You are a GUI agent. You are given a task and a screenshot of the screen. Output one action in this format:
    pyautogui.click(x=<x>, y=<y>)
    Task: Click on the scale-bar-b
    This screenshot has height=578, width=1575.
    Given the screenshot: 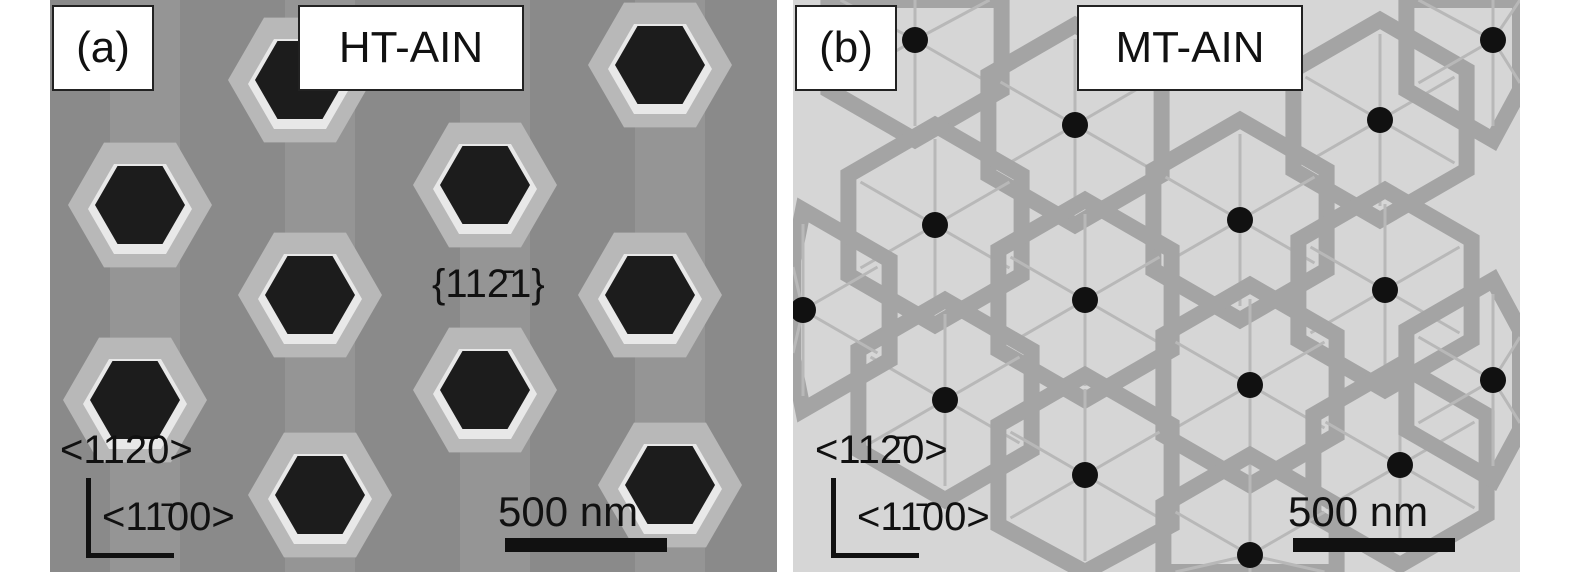 What is the action you would take?
    pyautogui.click(x=1374, y=545)
    